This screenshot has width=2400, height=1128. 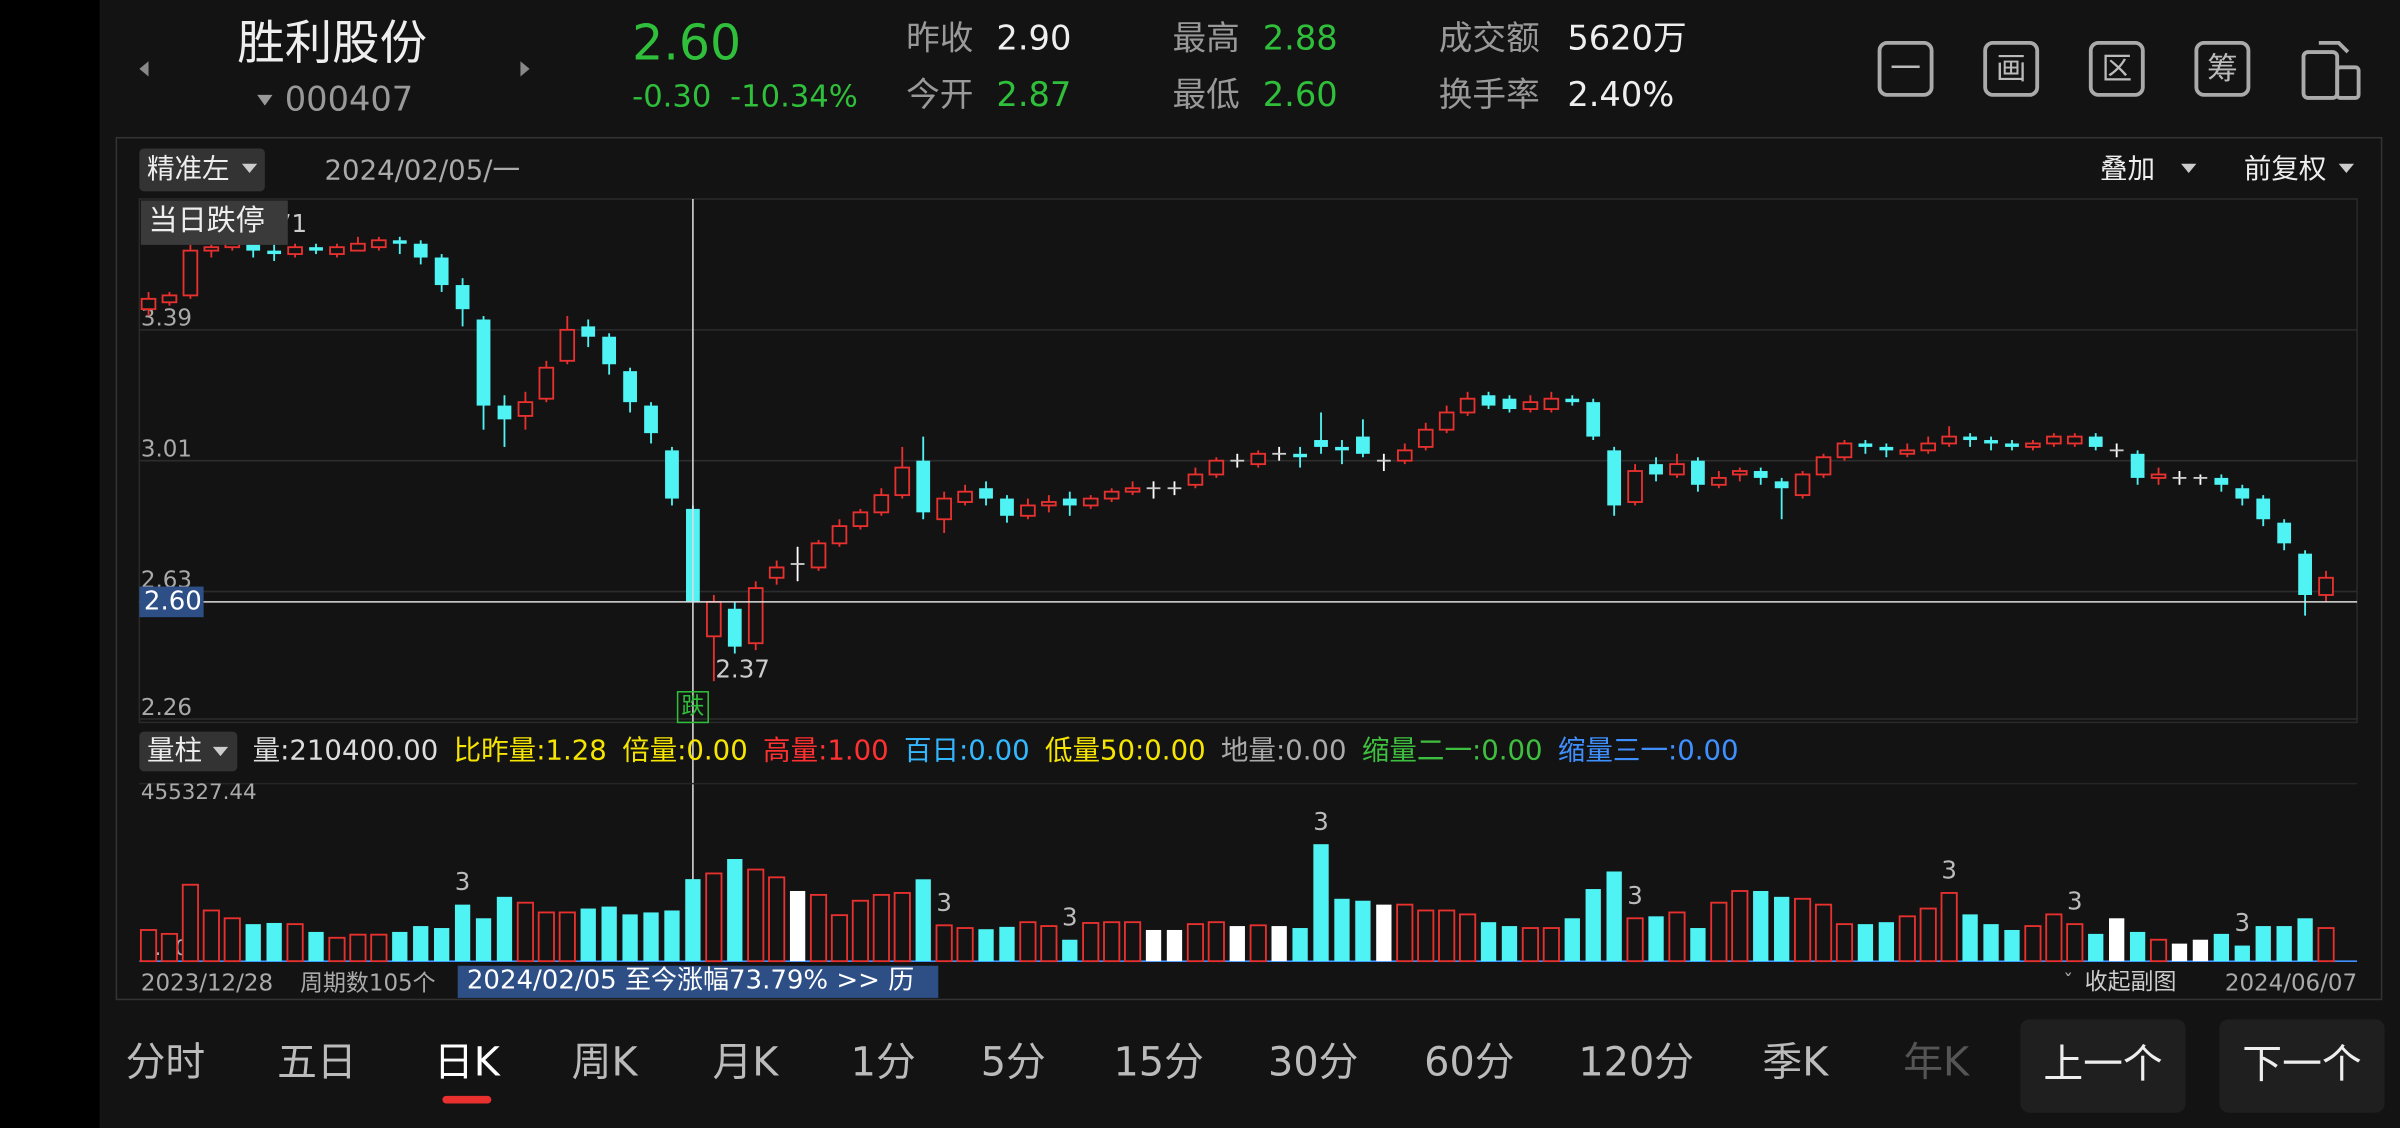 I want to click on overlay-button: 叠加, so click(x=2127, y=169).